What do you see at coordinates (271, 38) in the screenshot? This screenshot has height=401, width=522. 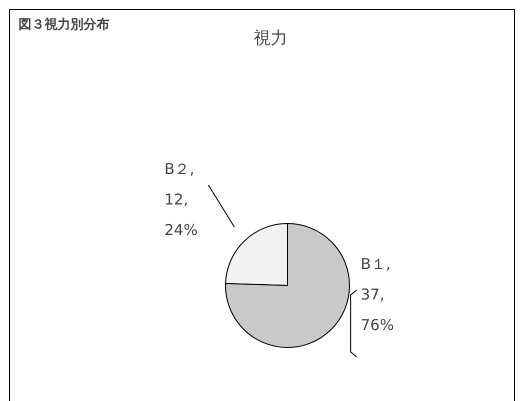 I see `chart-title: 視力` at bounding box center [271, 38].